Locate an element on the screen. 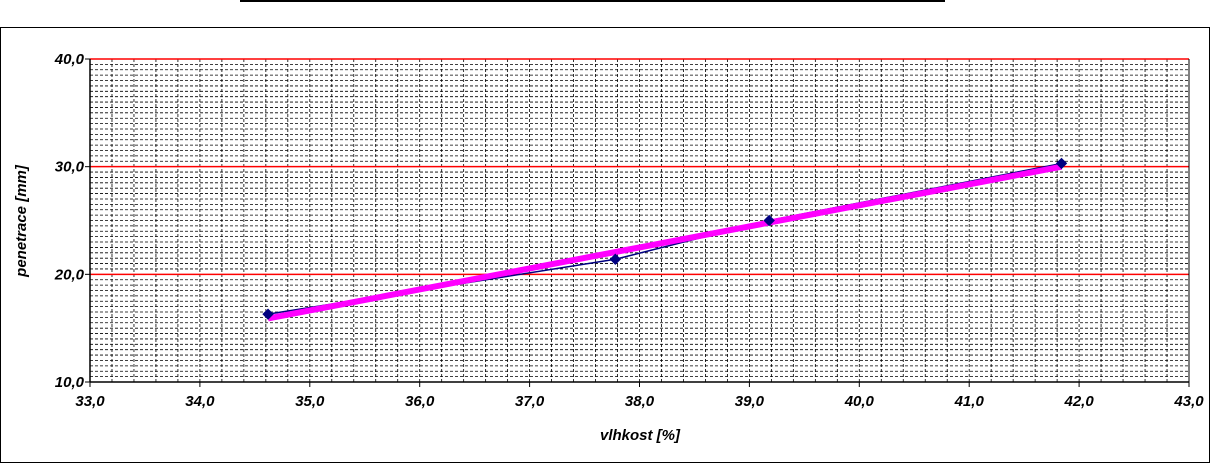 Image resolution: width=1210 pixels, height=463 pixels. y-tick-label: 30,0 is located at coordinates (70, 167).